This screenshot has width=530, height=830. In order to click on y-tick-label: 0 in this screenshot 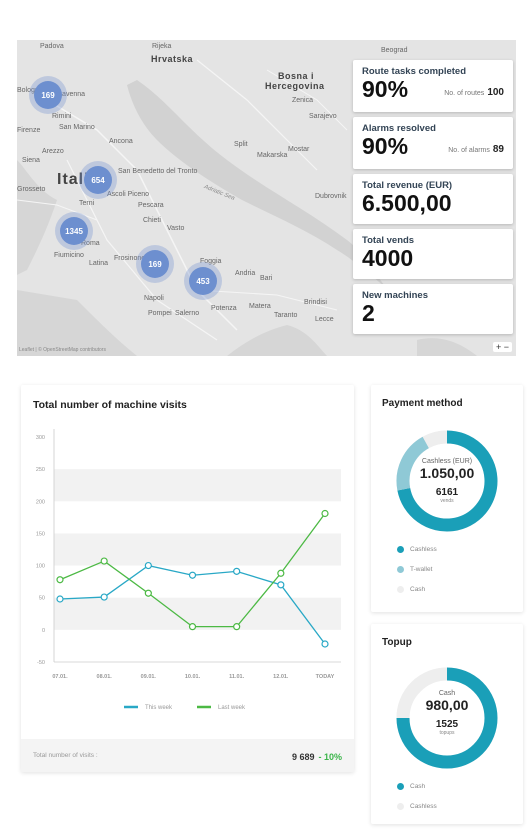, I will do `click(43, 631)`.